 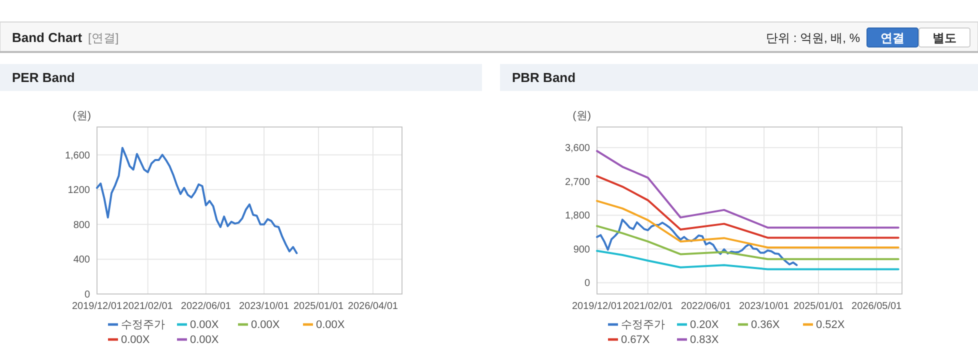 What do you see at coordinates (79, 190) in the screenshot?
I see `y-tick-label: 1200` at bounding box center [79, 190].